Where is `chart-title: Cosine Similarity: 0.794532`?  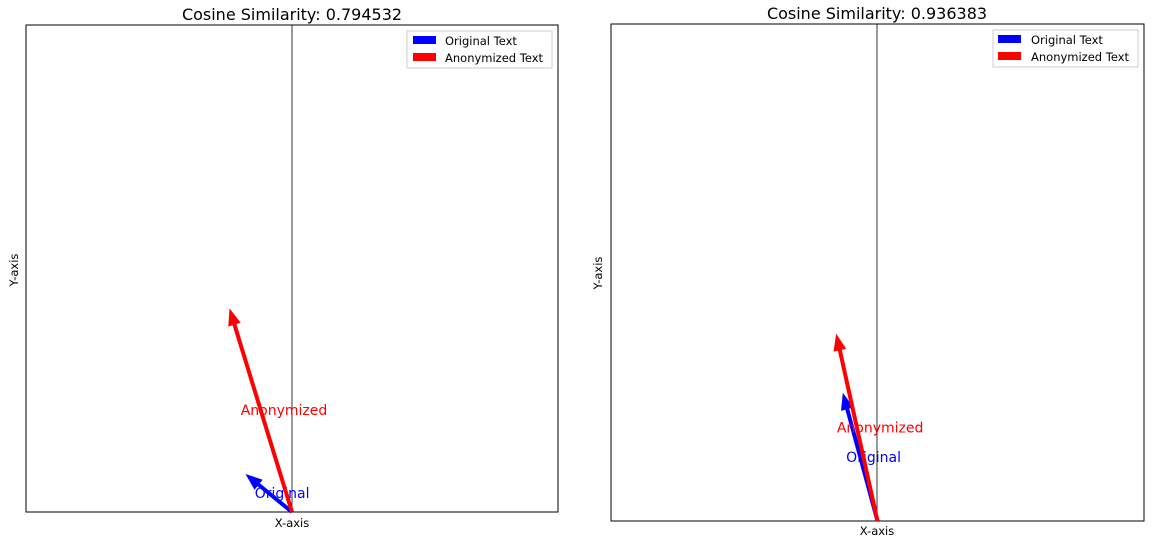
chart-title: Cosine Similarity: 0.794532 is located at coordinates (292, 14).